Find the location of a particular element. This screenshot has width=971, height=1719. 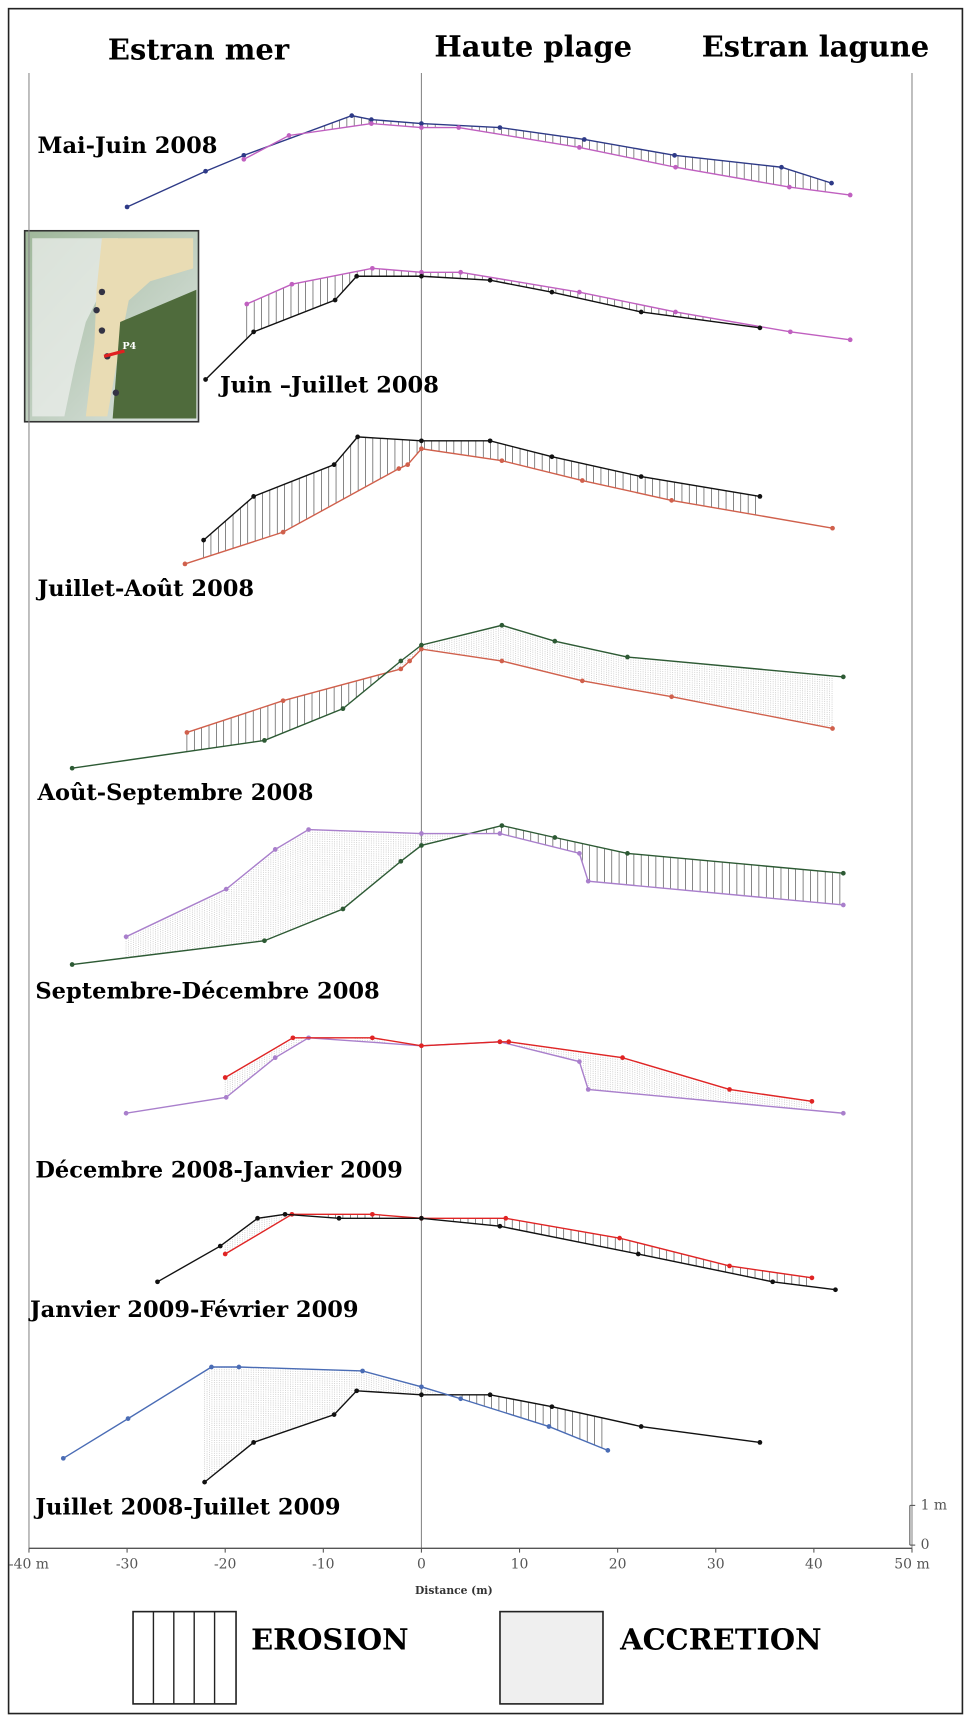

accretion-fill is located at coordinates (254, 1234).